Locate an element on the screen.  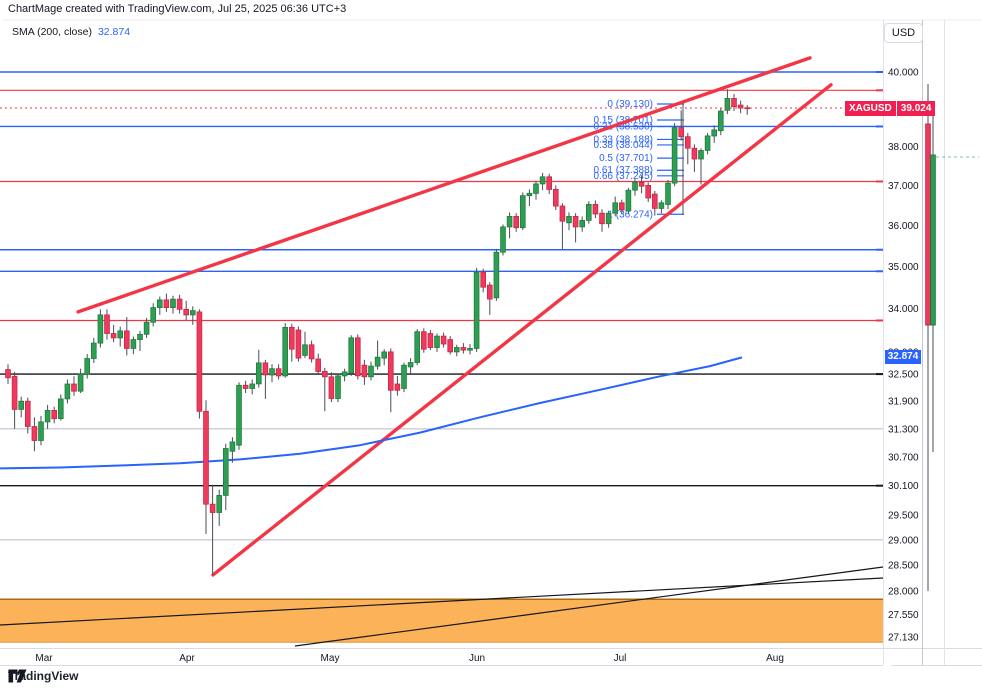
time-axis-label-may: May is located at coordinates (330, 658).